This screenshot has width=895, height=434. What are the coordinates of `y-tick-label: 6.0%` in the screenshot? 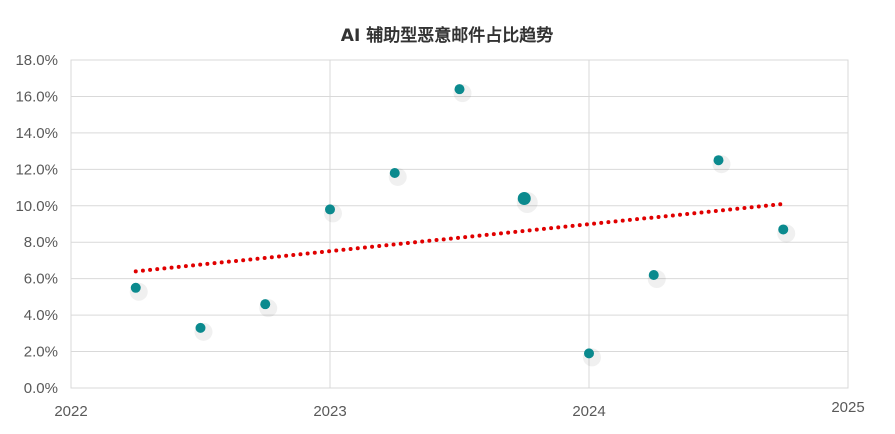 It's located at (41, 279).